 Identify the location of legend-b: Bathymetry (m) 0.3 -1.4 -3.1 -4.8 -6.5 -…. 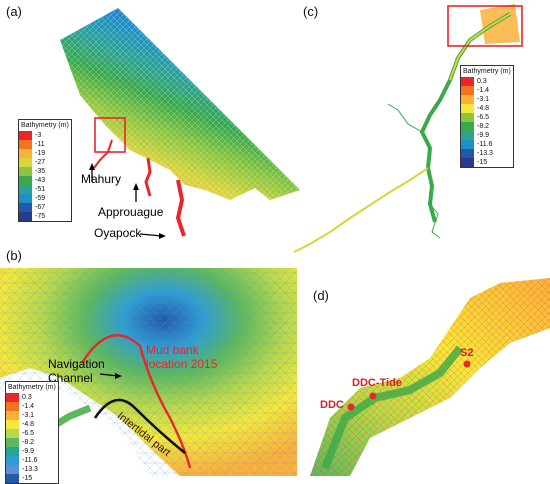
(32, 432).